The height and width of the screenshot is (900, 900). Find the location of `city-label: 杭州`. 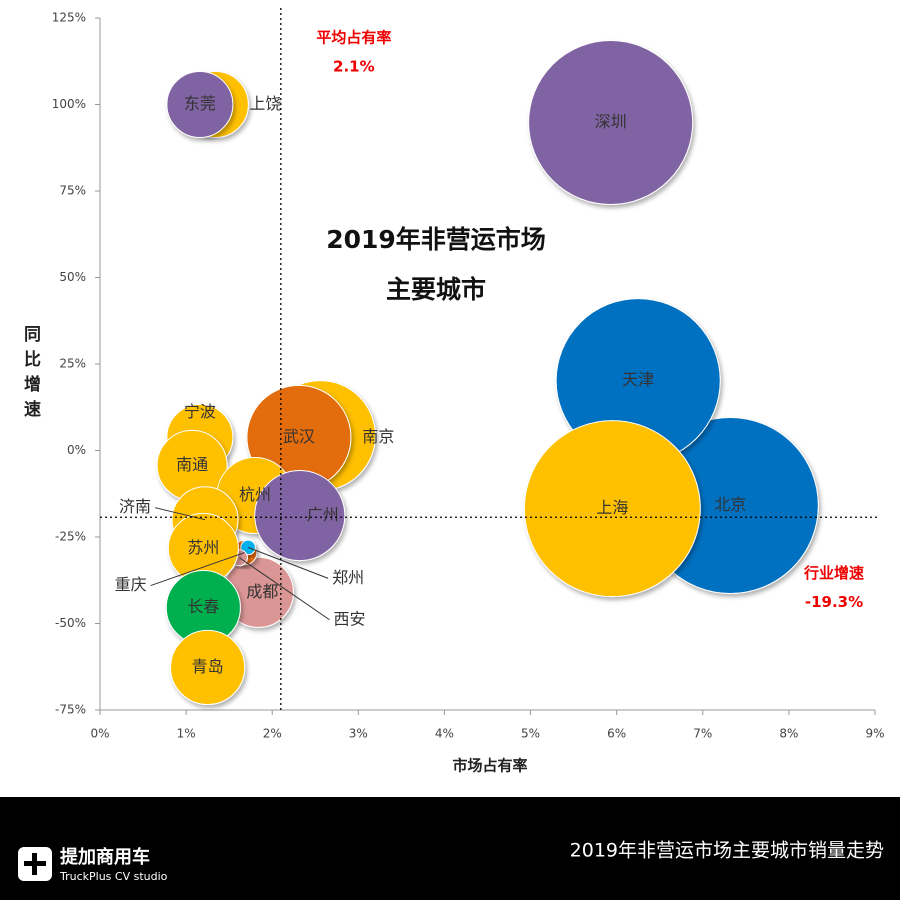

city-label: 杭州 is located at coordinates (255, 494).